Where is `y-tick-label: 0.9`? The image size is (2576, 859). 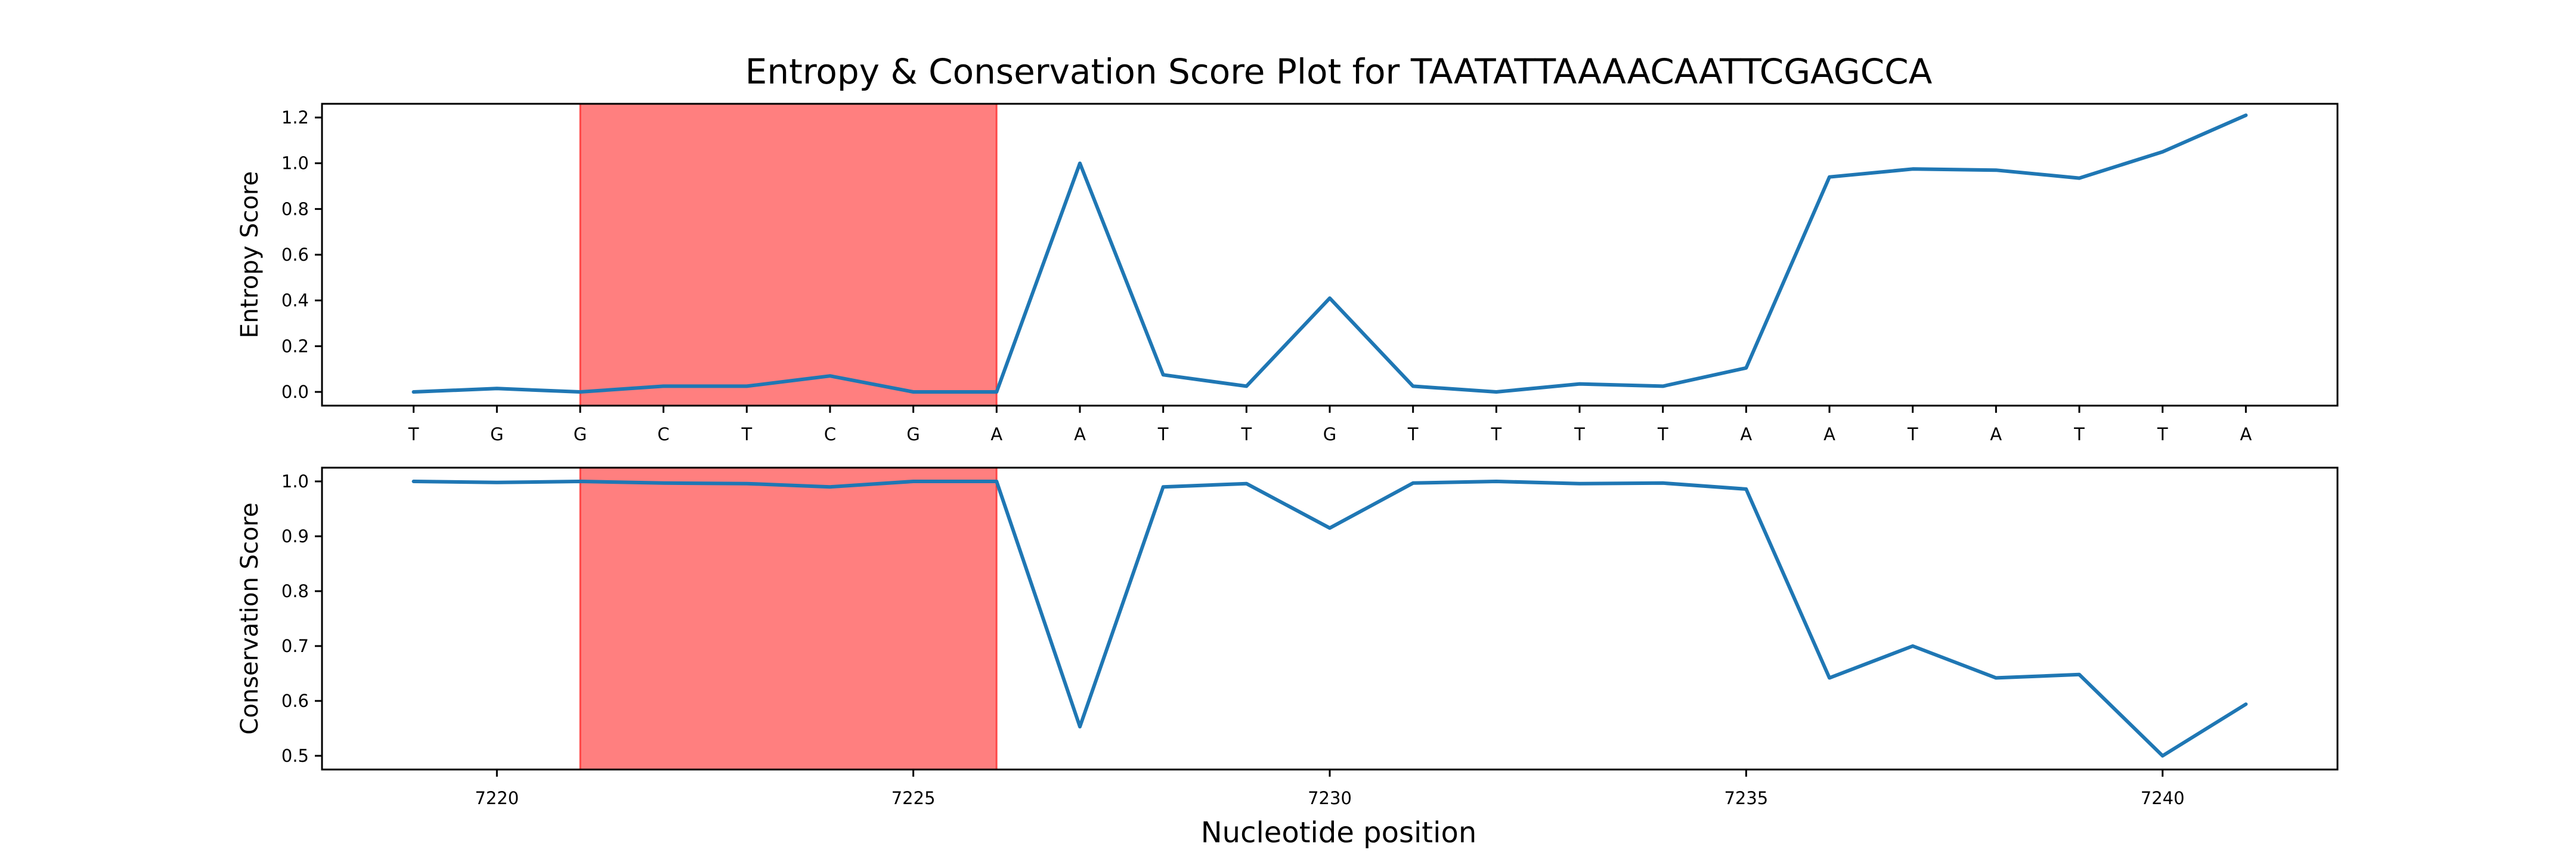 y-tick-label: 0.9 is located at coordinates (295, 536).